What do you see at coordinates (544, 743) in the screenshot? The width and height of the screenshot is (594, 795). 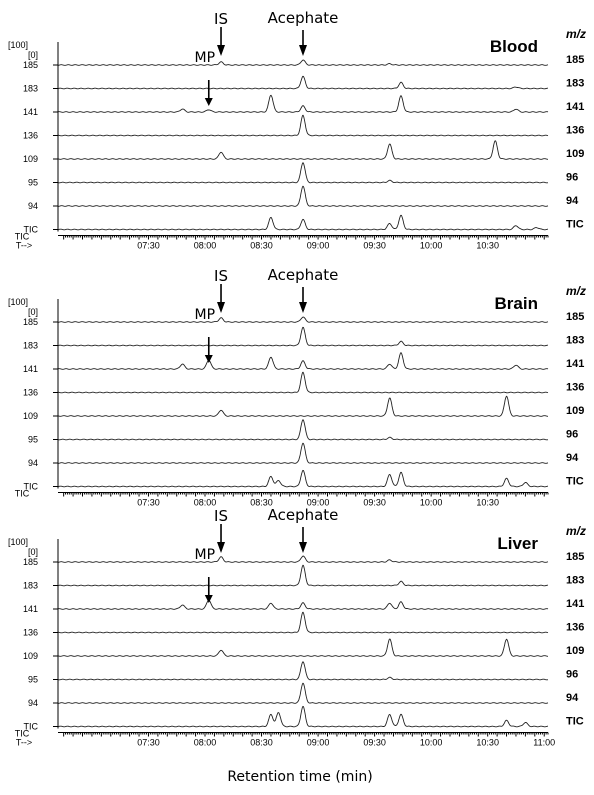 I see `x-tick-label: 11:00` at bounding box center [544, 743].